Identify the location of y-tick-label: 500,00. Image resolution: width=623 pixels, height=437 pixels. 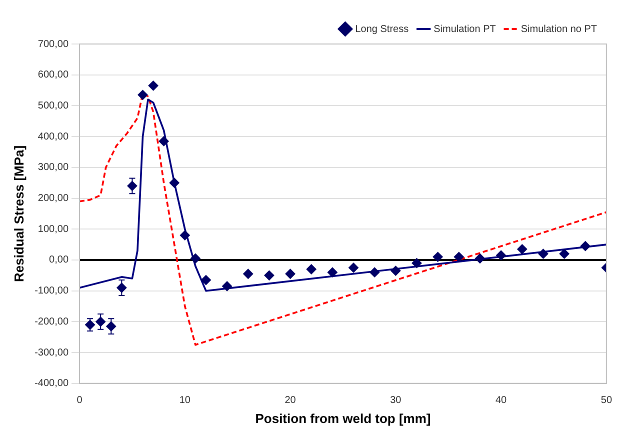
(53, 106).